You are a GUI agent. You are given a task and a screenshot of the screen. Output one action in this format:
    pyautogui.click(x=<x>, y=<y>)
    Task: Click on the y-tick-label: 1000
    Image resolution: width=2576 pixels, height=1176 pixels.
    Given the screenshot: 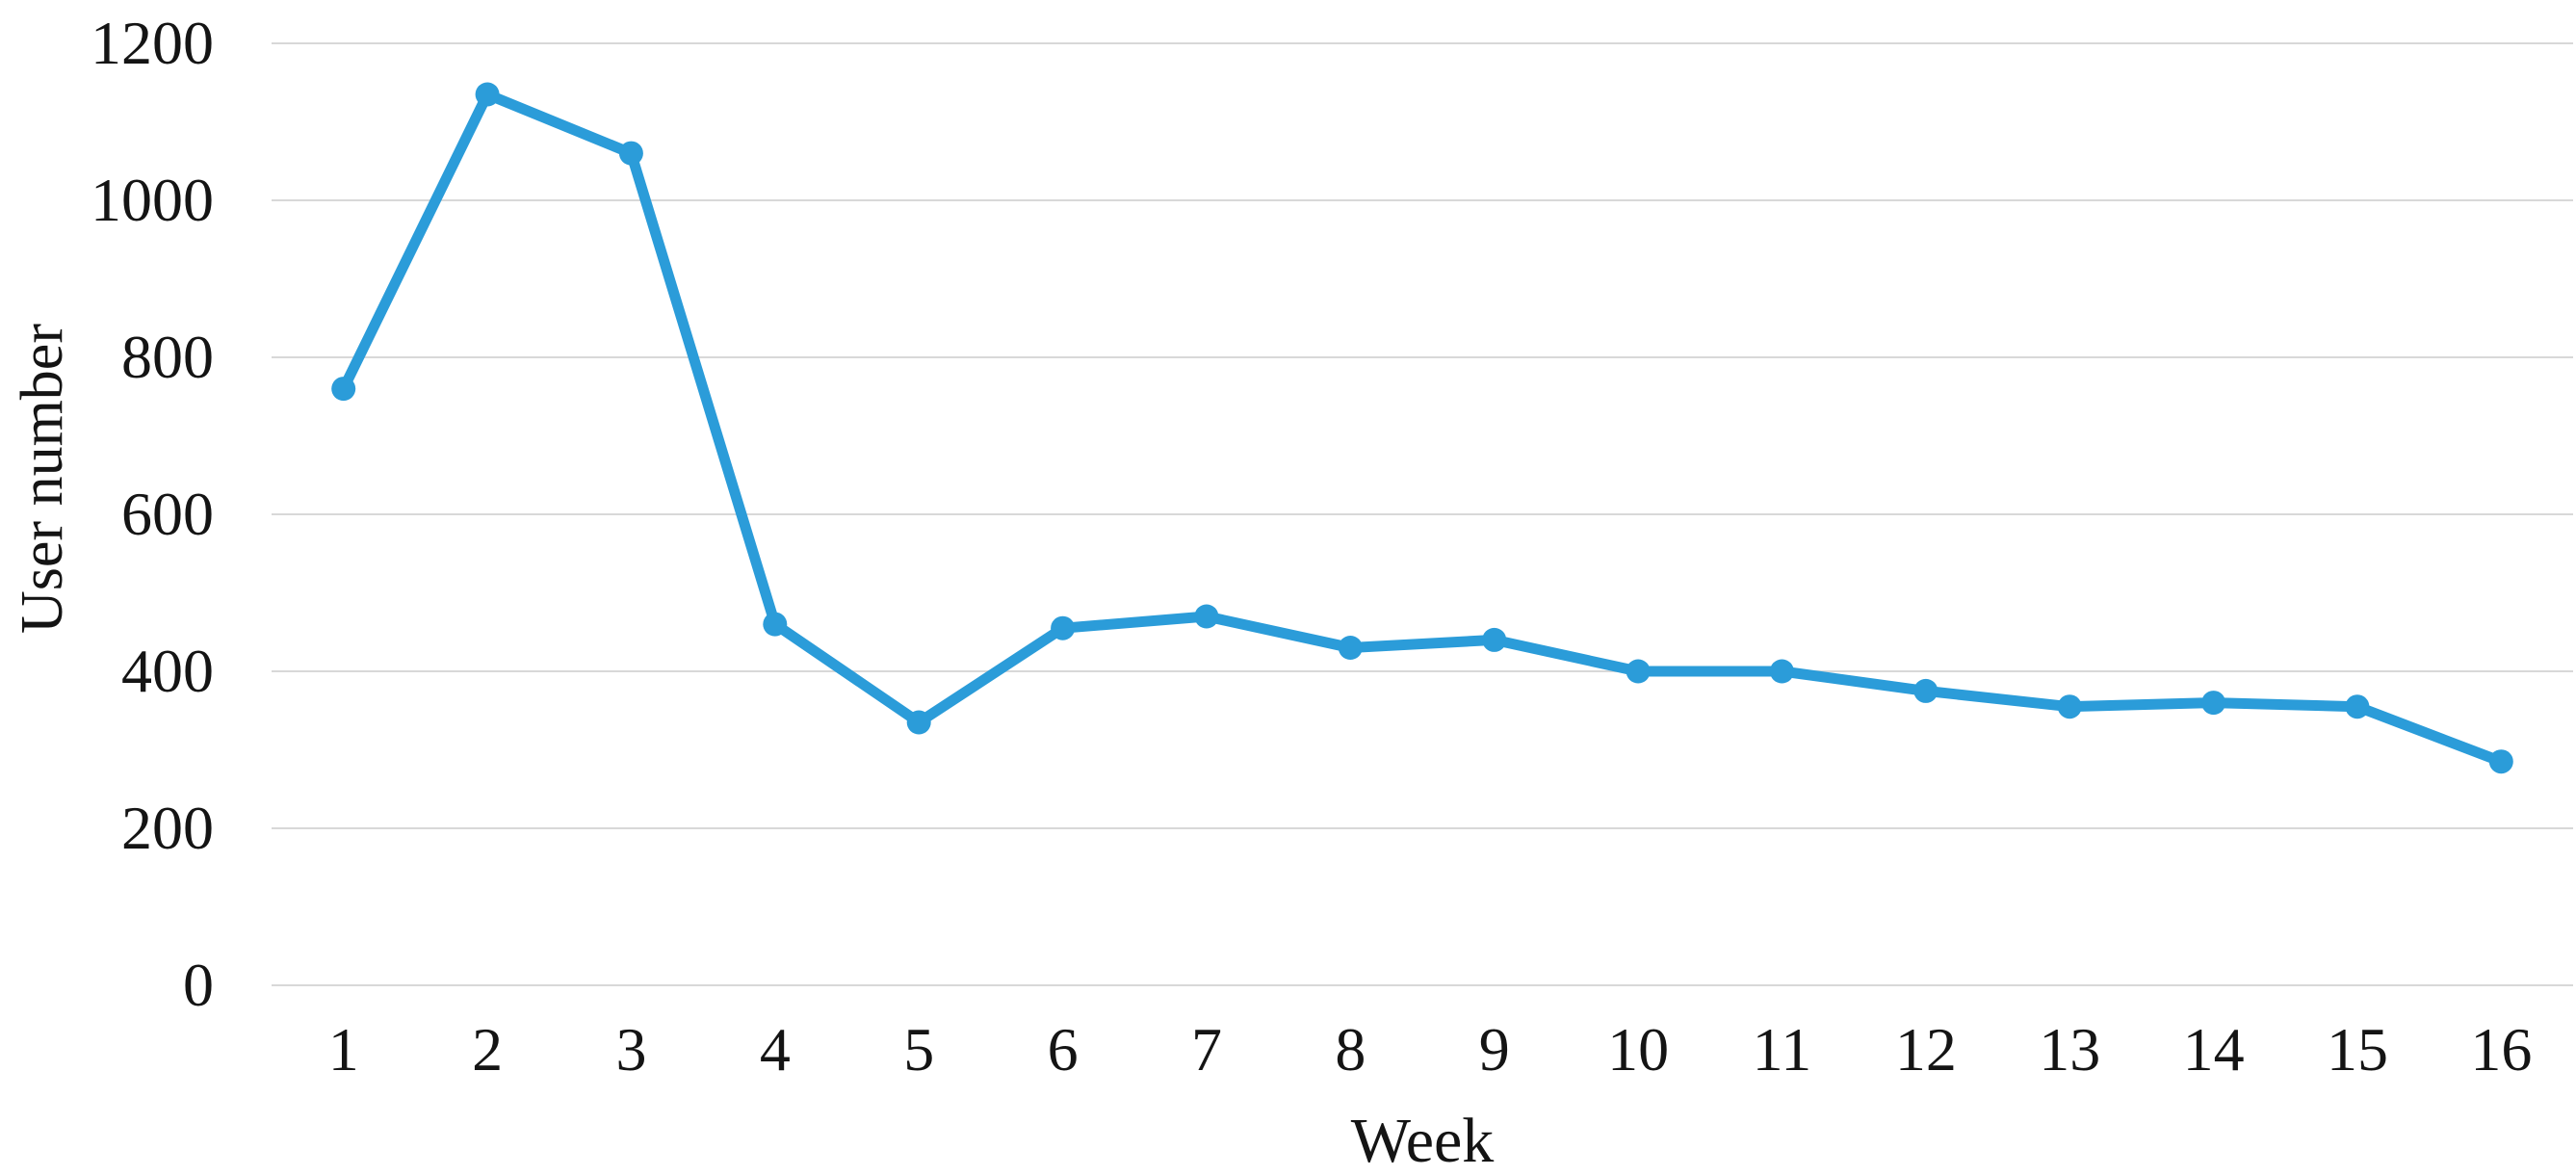 What is the action you would take?
    pyautogui.click(x=152, y=200)
    